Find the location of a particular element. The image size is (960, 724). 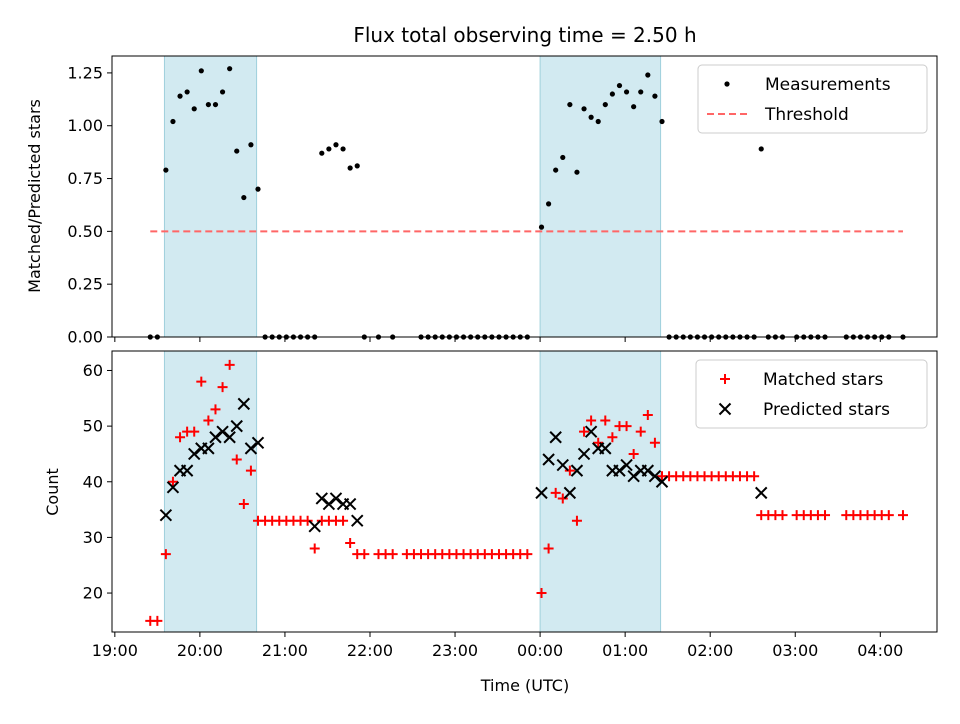

x-tick-label: 00:00 is located at coordinates (540, 650).